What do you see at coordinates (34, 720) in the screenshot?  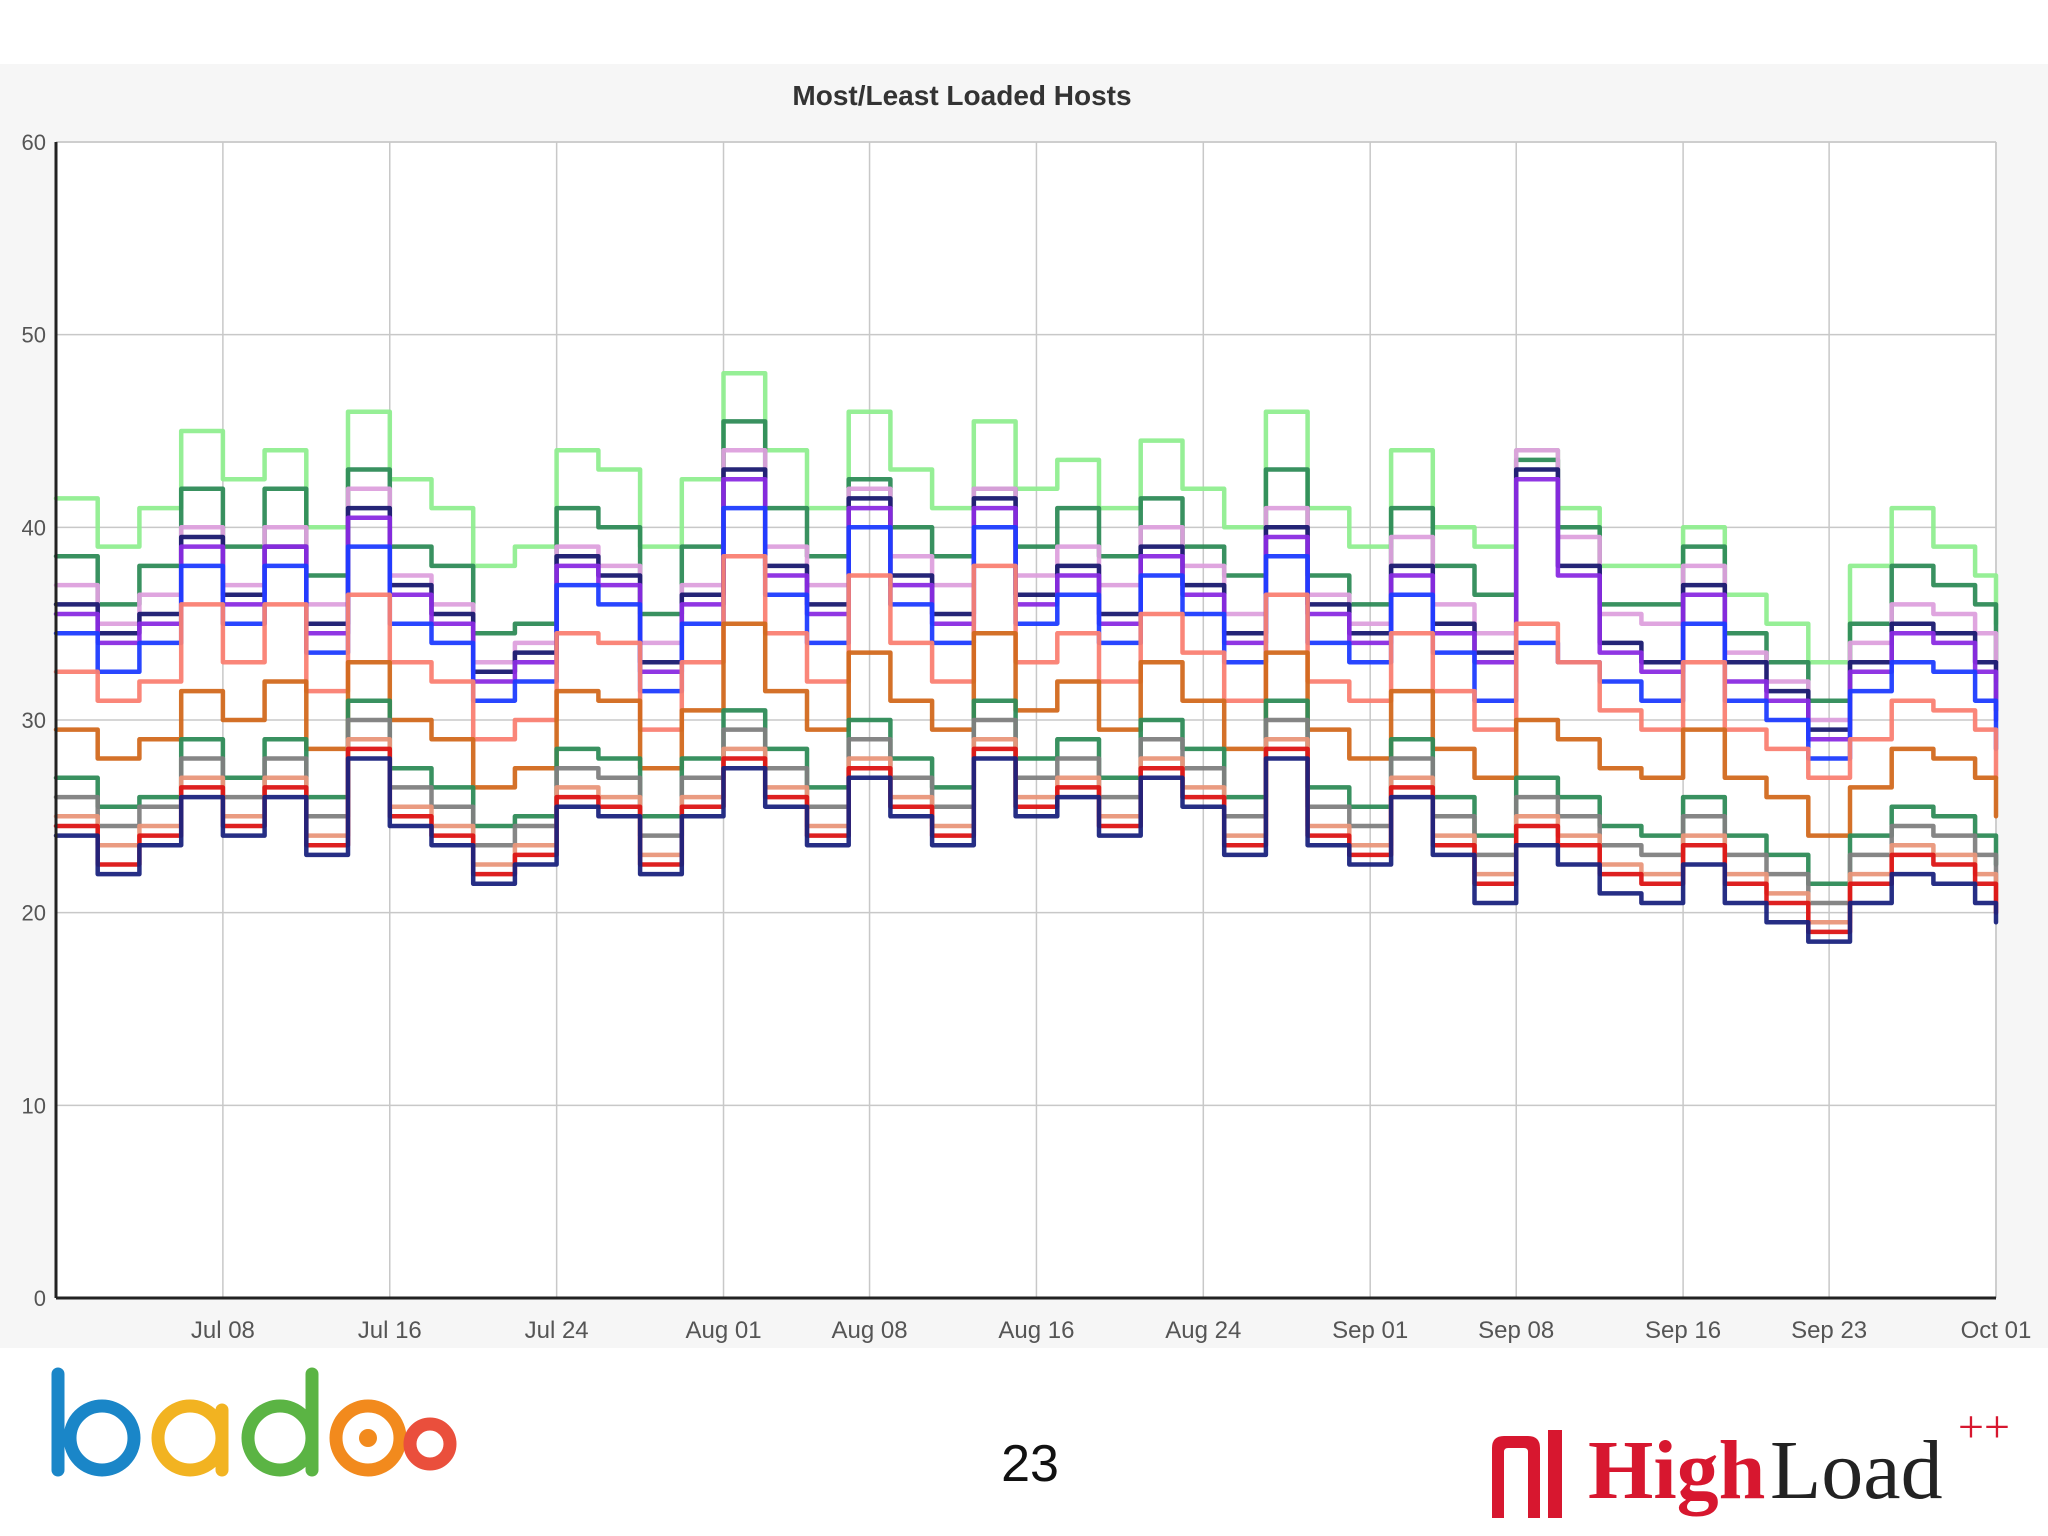 I see `y-tick-label: 30` at bounding box center [34, 720].